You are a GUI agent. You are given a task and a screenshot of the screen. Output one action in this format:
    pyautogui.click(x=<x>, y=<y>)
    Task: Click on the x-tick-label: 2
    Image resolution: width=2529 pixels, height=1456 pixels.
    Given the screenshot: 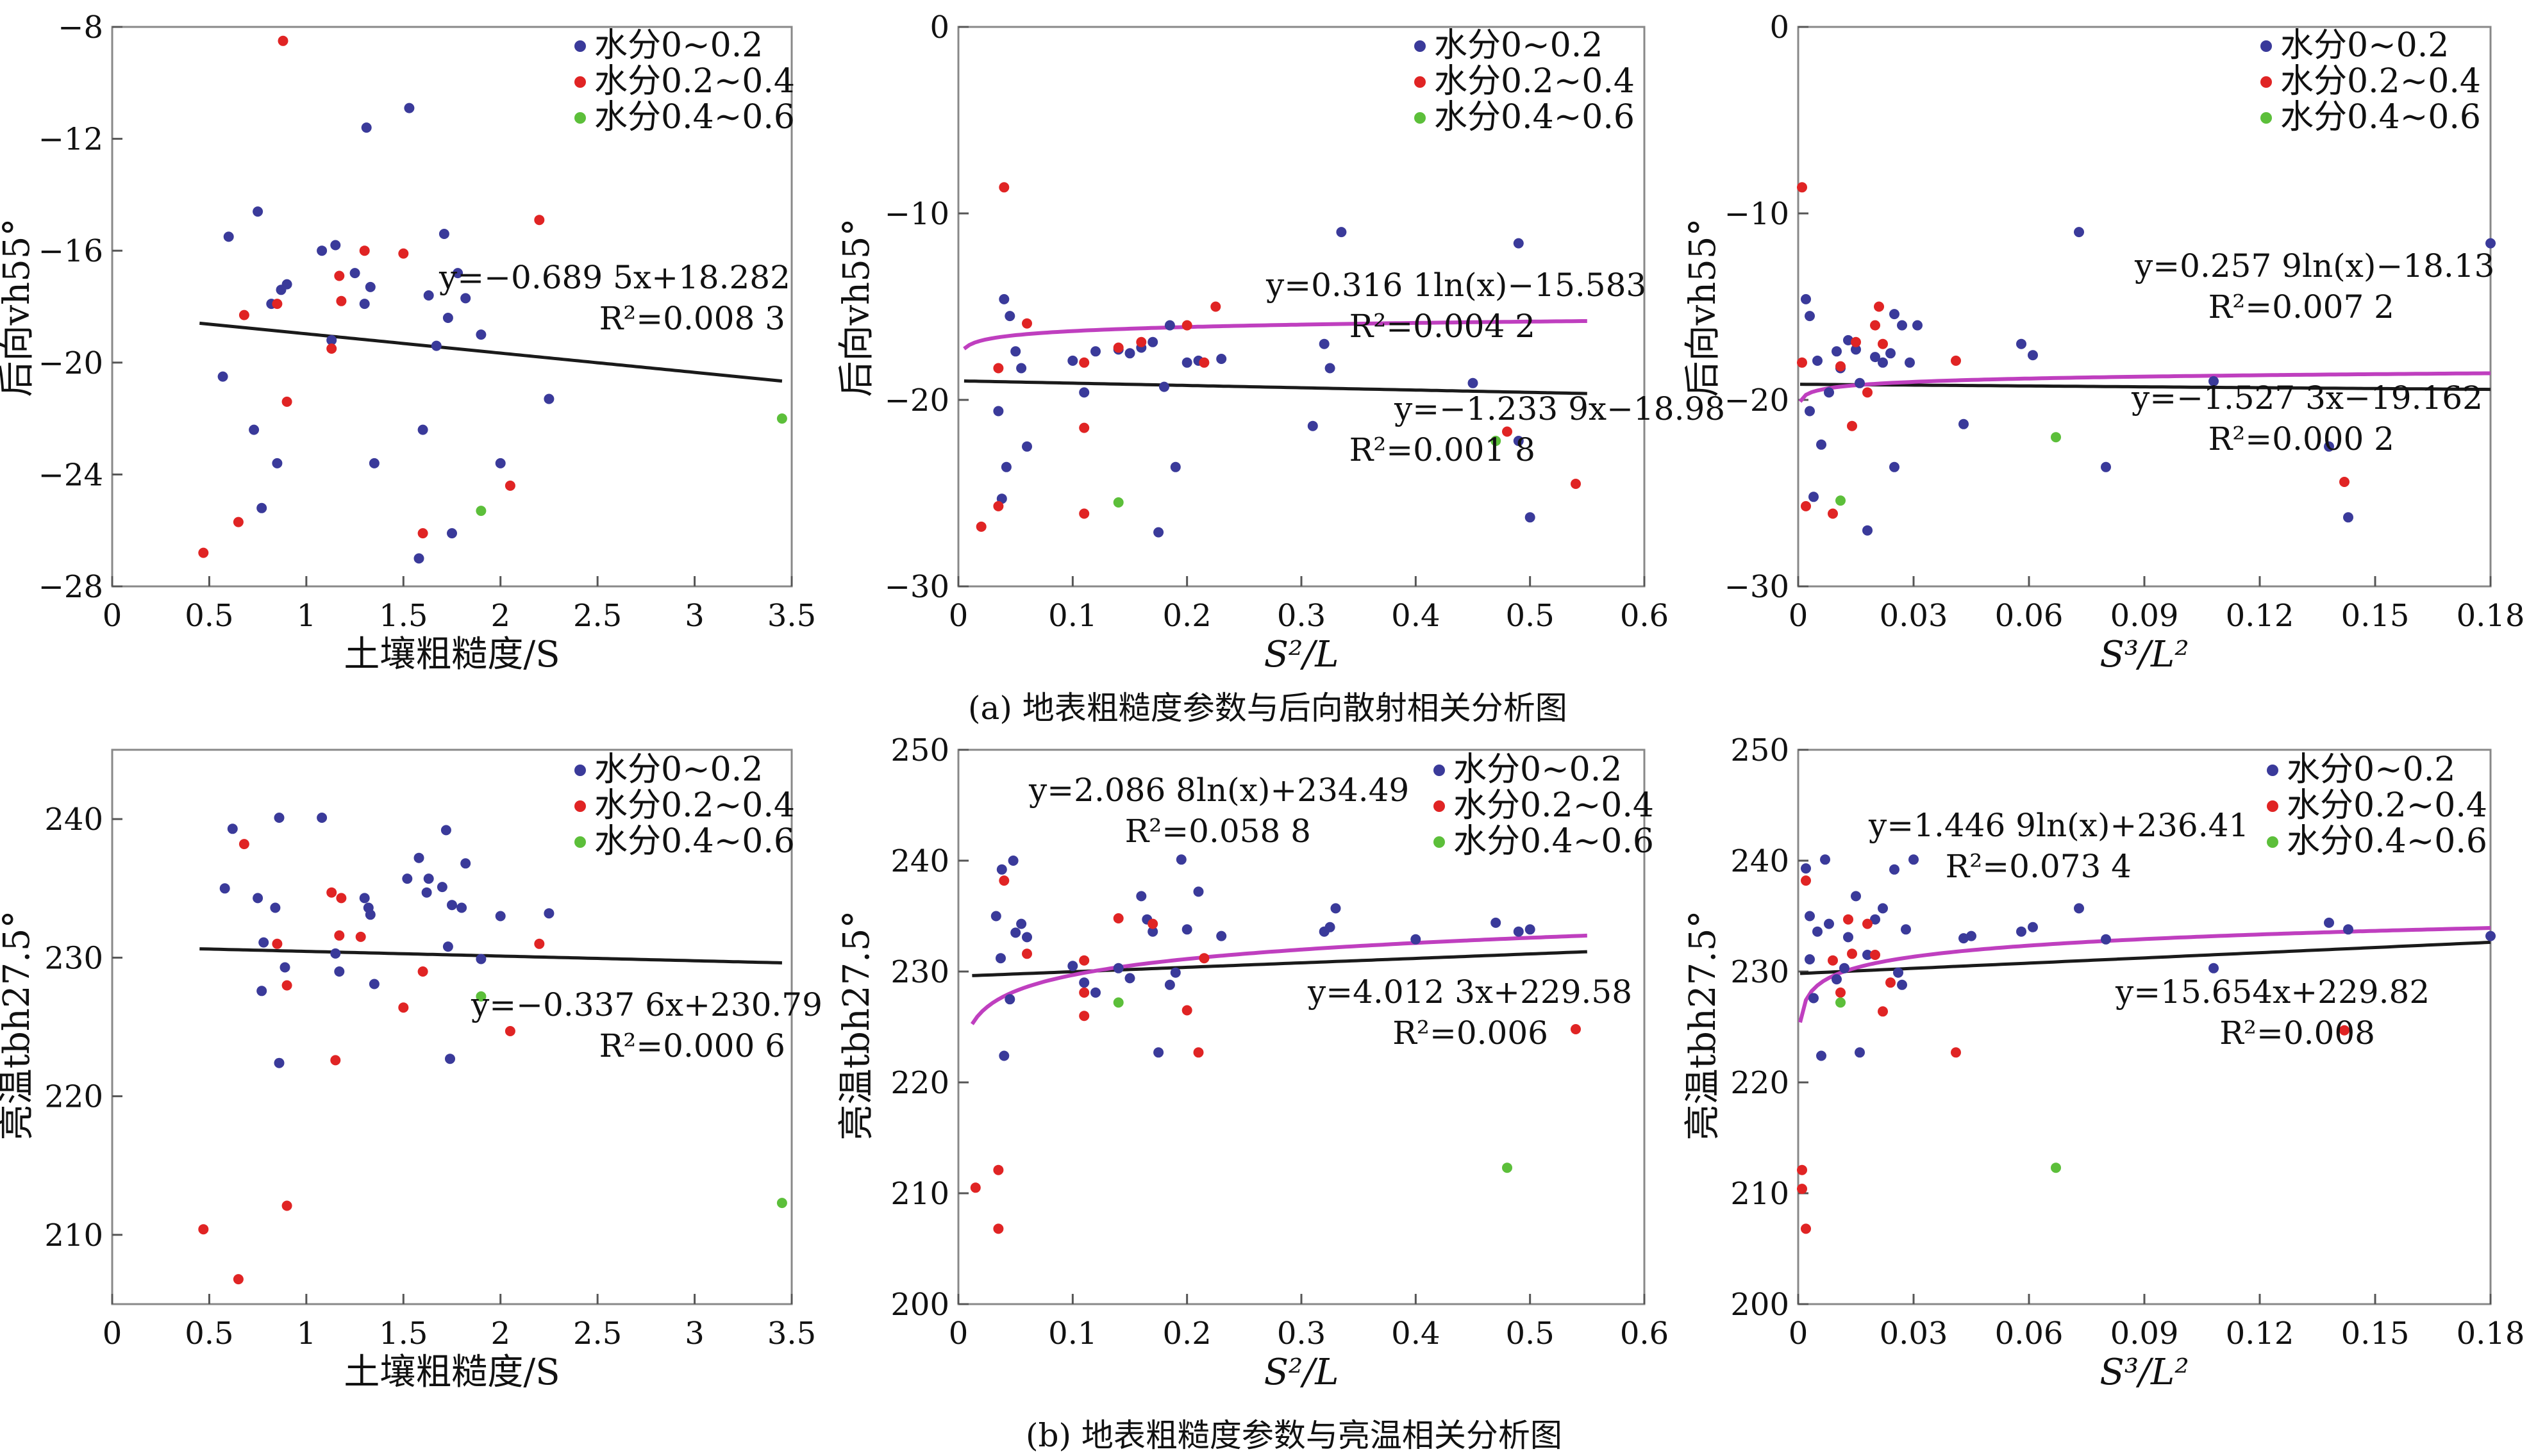 What is the action you would take?
    pyautogui.click(x=500, y=1334)
    